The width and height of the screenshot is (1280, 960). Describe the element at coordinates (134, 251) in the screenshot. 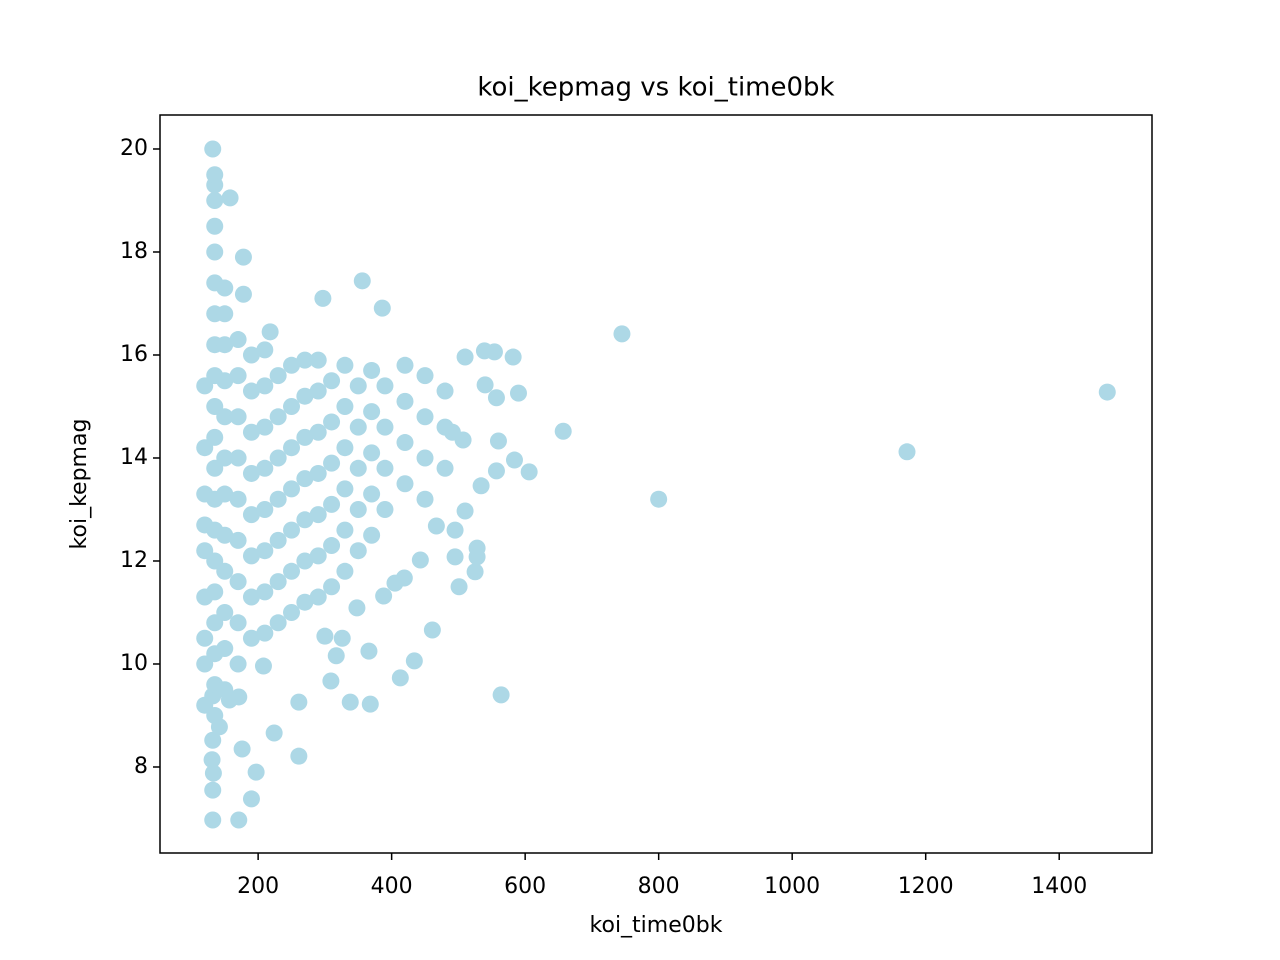

I see `y-tick-label: 18` at that location.